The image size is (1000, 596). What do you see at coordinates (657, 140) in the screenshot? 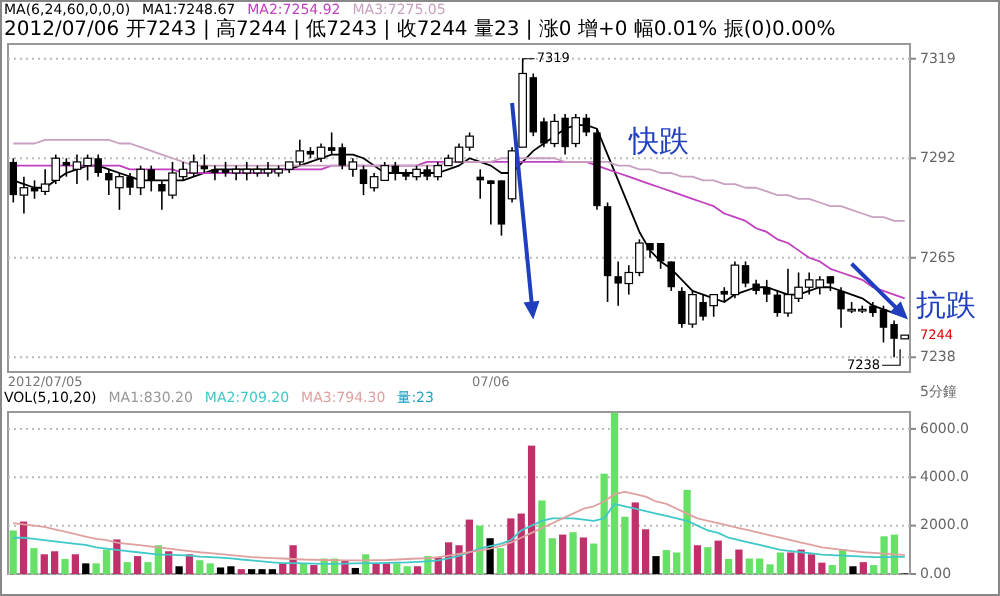
I see `annotation: 快跌` at bounding box center [657, 140].